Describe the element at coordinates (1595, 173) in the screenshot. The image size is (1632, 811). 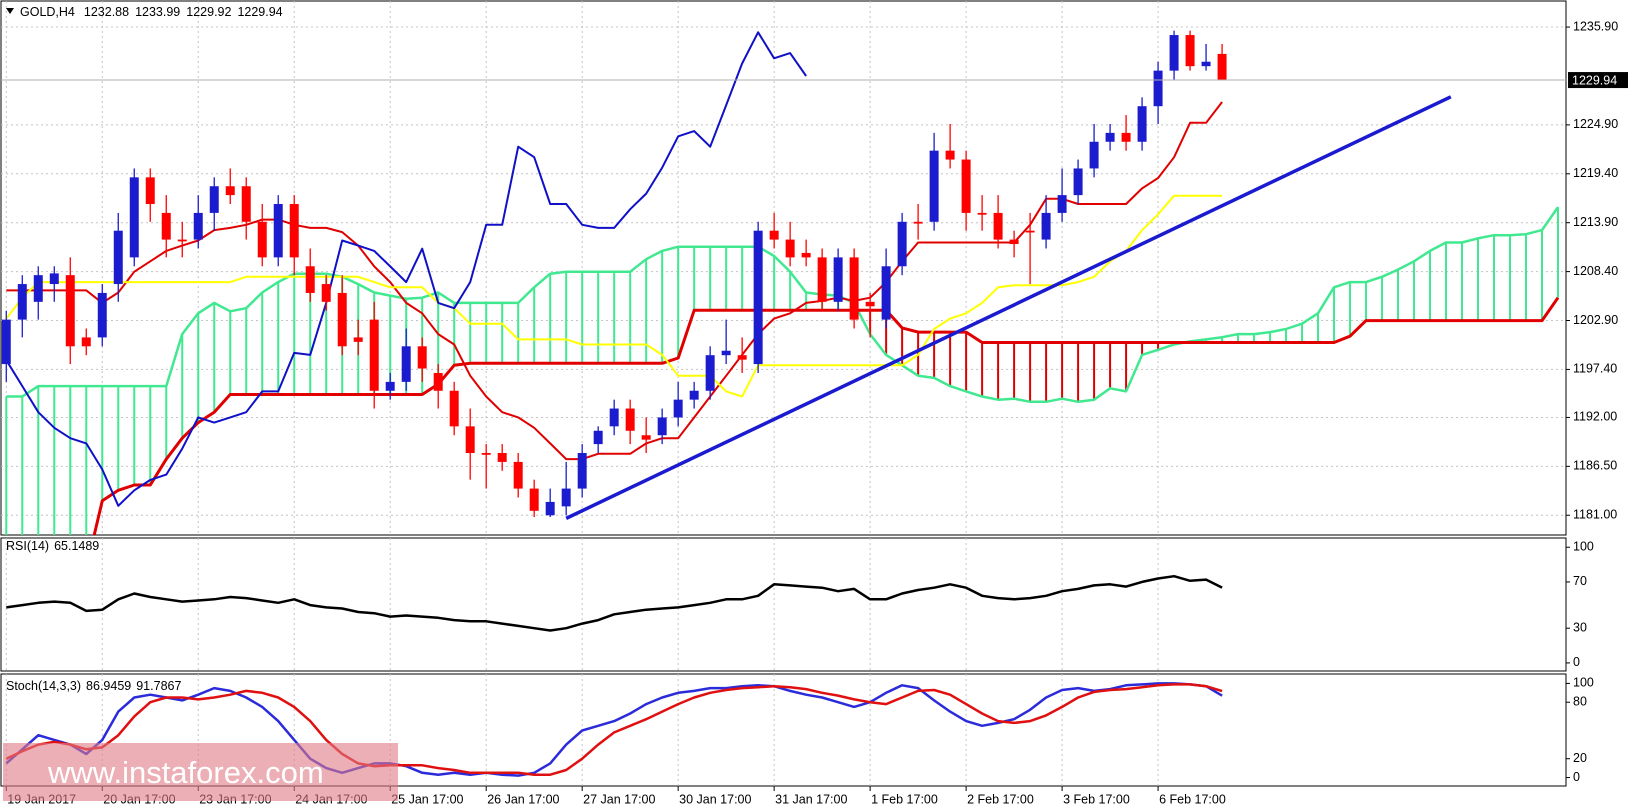
I see `y-tick-label: 1219.40` at that location.